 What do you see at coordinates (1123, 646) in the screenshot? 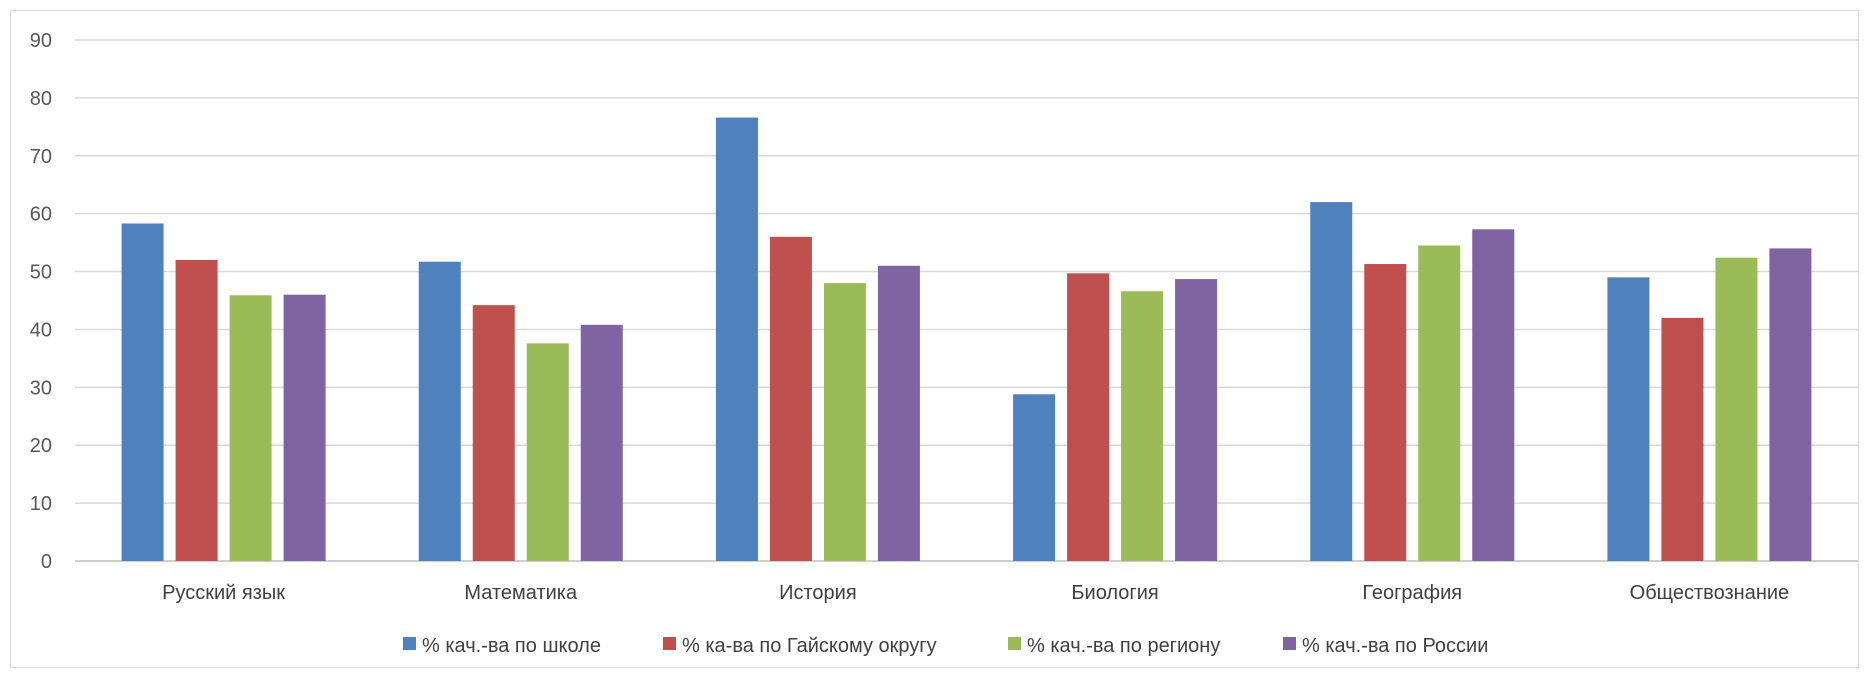
I see `legend-label: % кач.-ва по региону` at bounding box center [1123, 646].